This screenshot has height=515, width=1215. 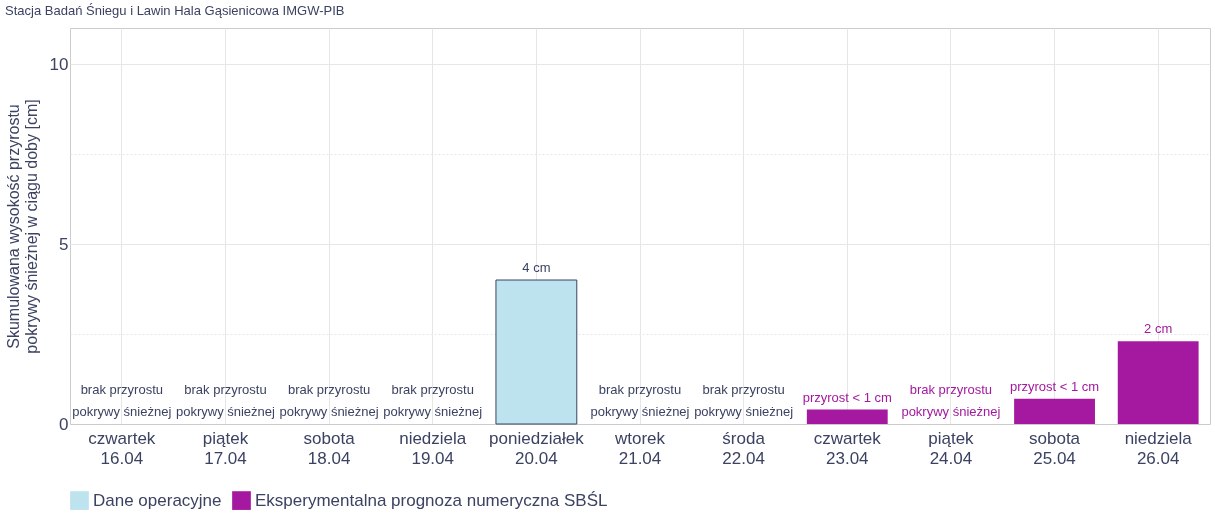 What do you see at coordinates (847, 448) in the screenshot?
I see `x-tick-label: czwartek 23.04` at bounding box center [847, 448].